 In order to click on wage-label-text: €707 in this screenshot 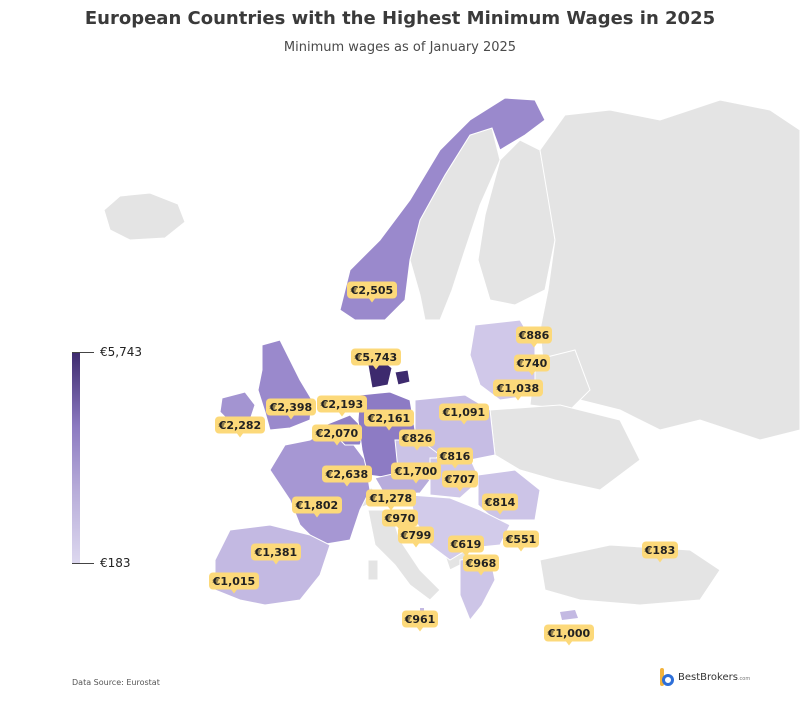, I will do `click(460, 479)`.